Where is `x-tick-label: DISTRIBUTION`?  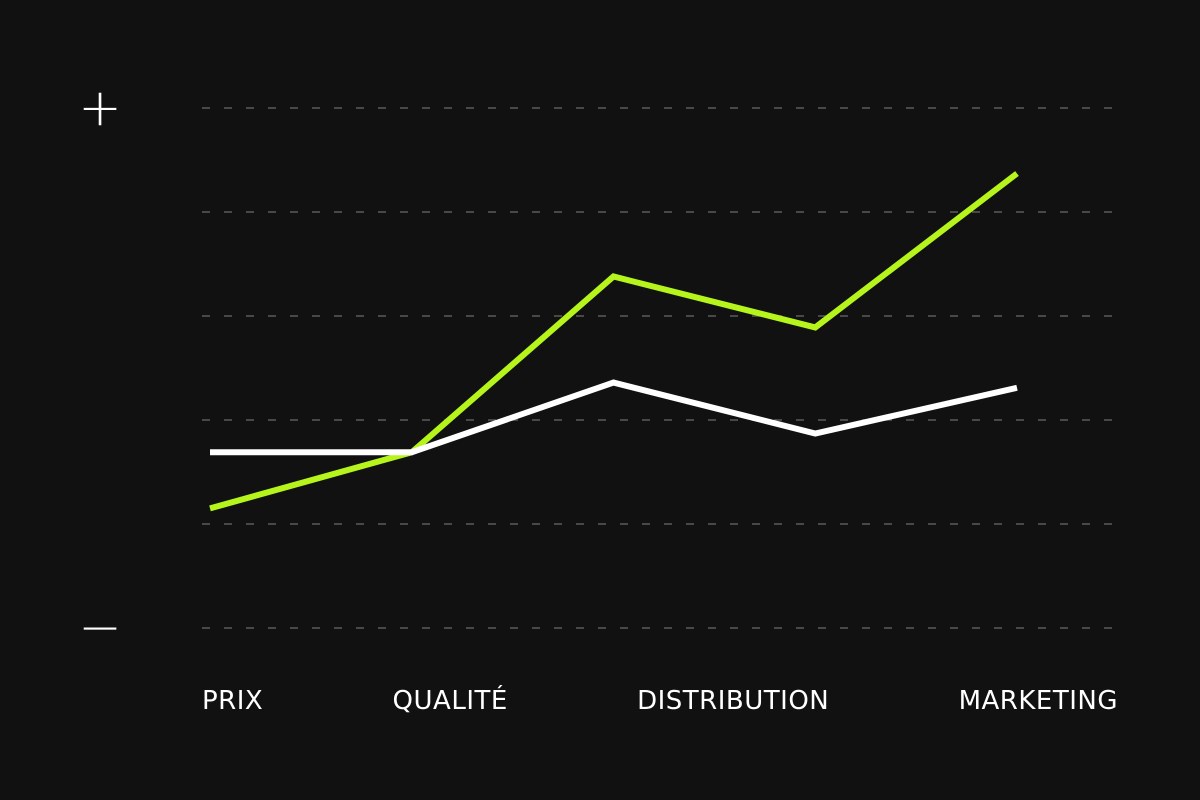 x-tick-label: DISTRIBUTION is located at coordinates (733, 701).